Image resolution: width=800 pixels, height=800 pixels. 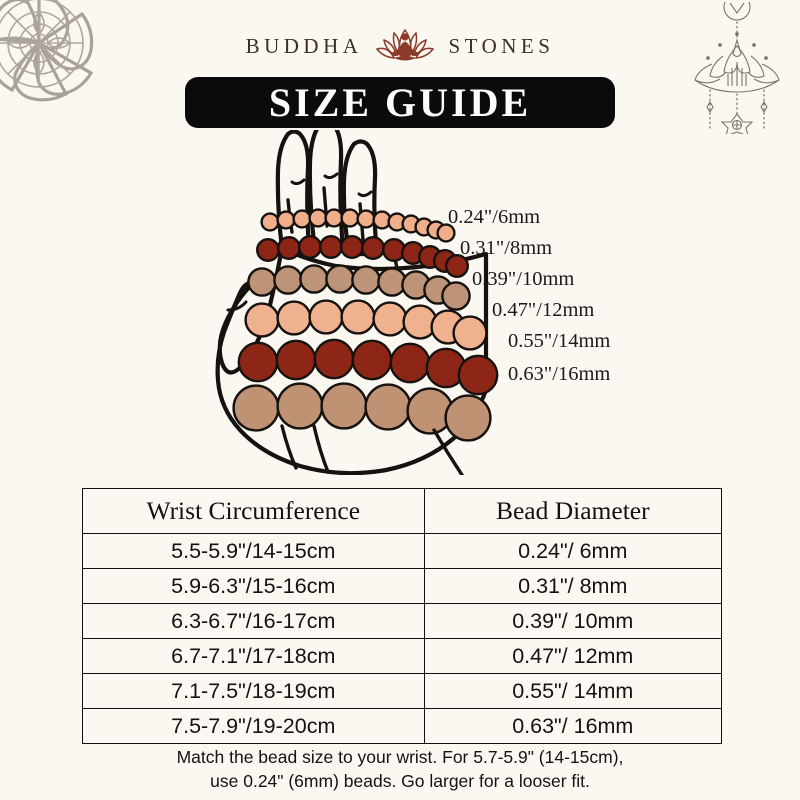 I want to click on page-title: SIZE GUIDE, so click(x=400, y=102).